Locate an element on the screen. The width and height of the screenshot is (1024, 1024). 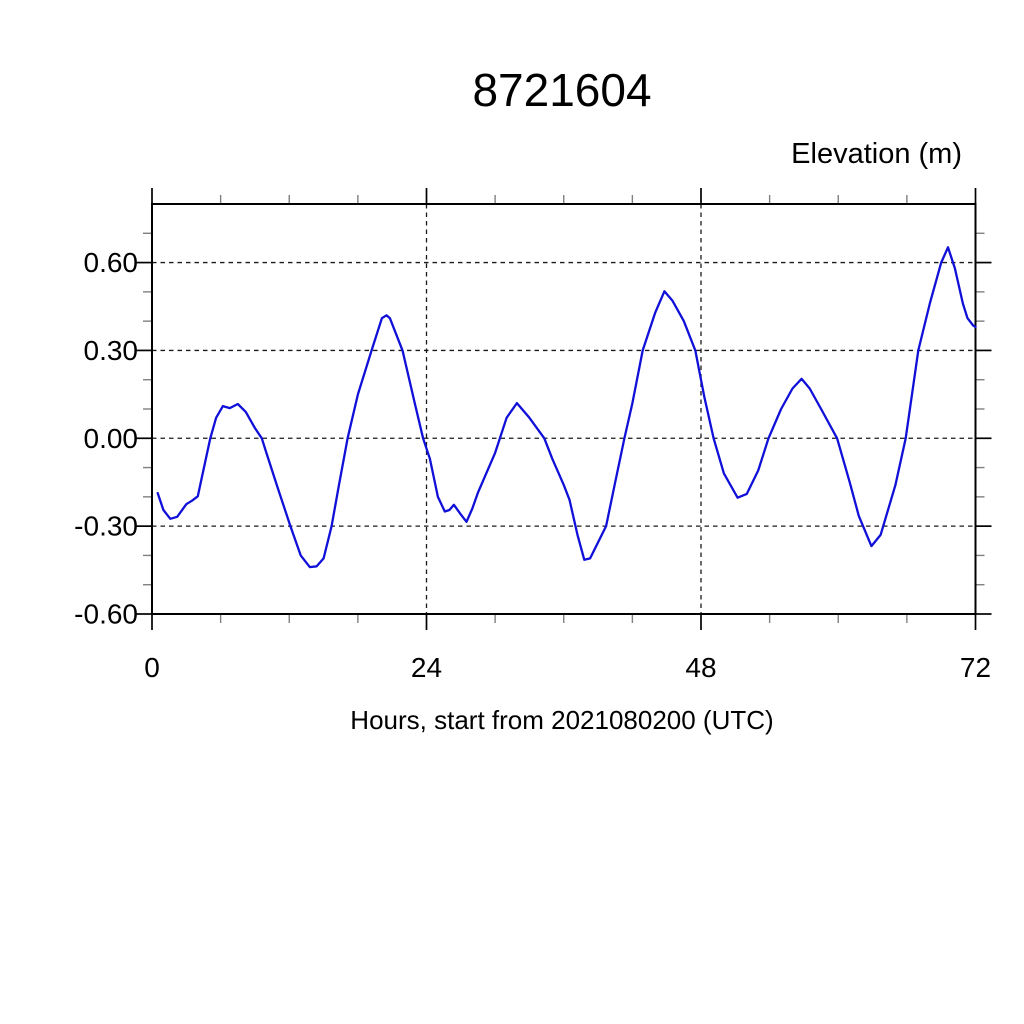
chart-title: 8721604 is located at coordinates (561, 90).